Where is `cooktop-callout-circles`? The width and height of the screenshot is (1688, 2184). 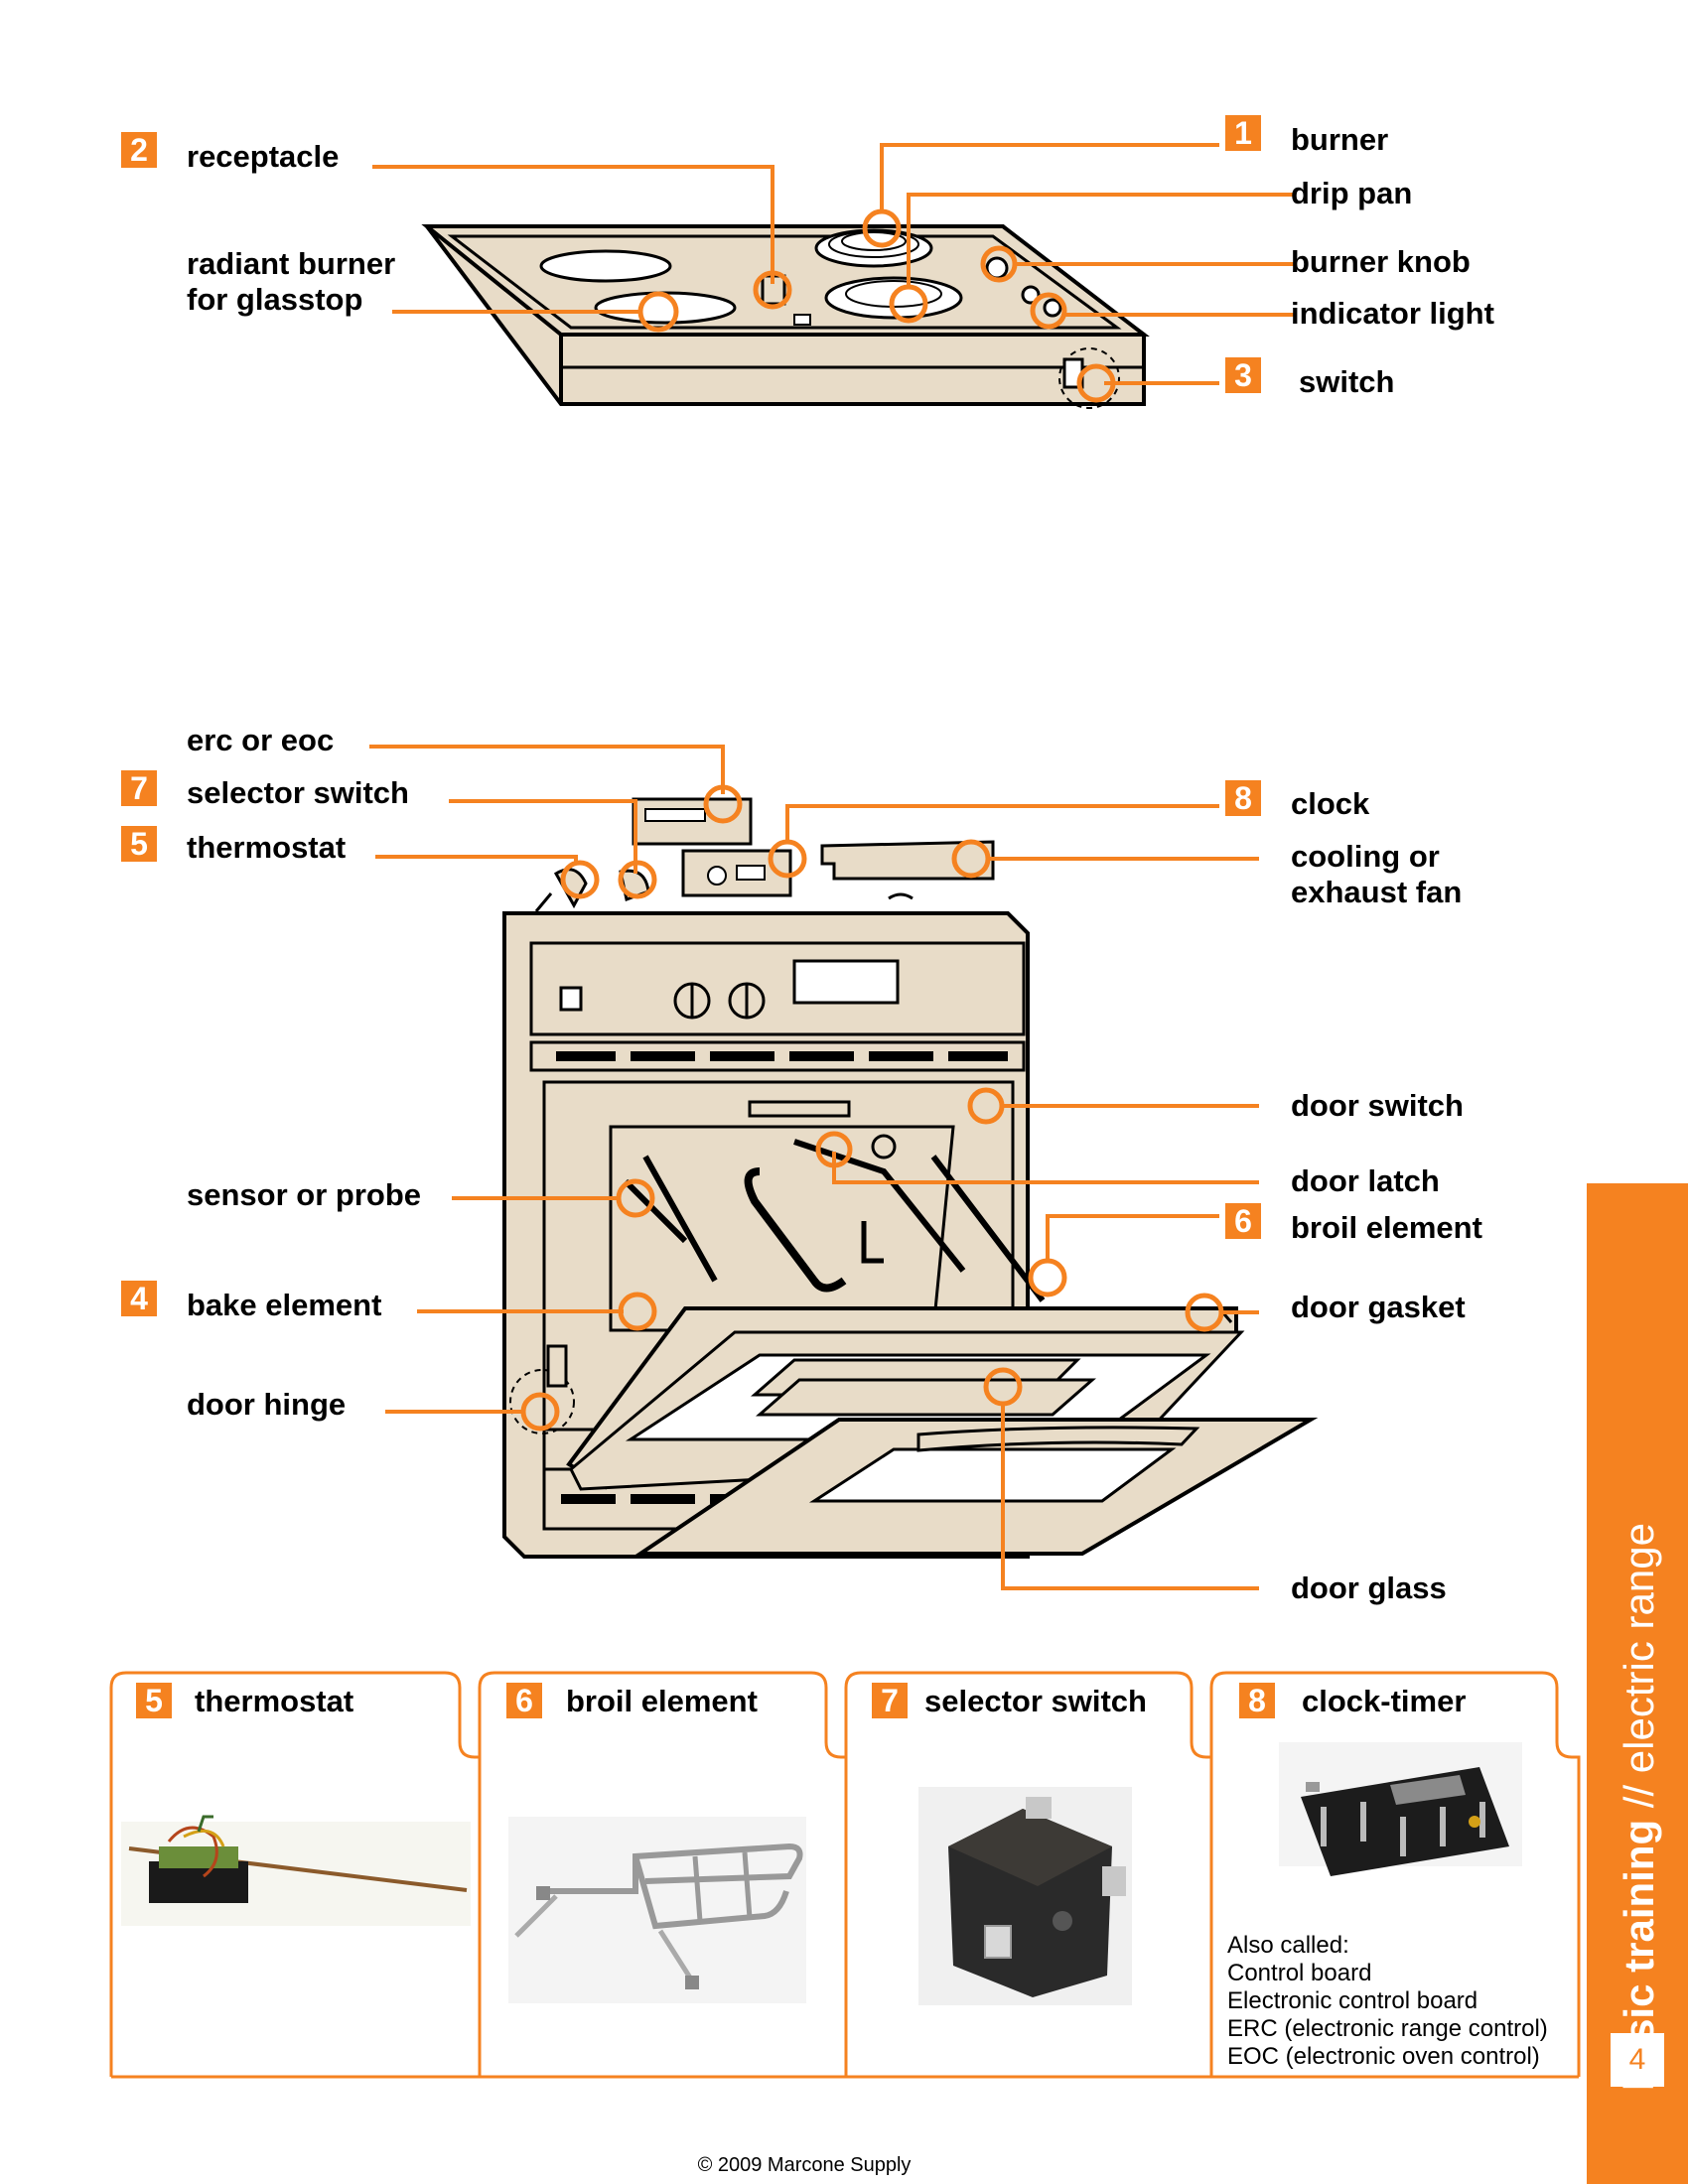 cooktop-callout-circles is located at coordinates (876, 305).